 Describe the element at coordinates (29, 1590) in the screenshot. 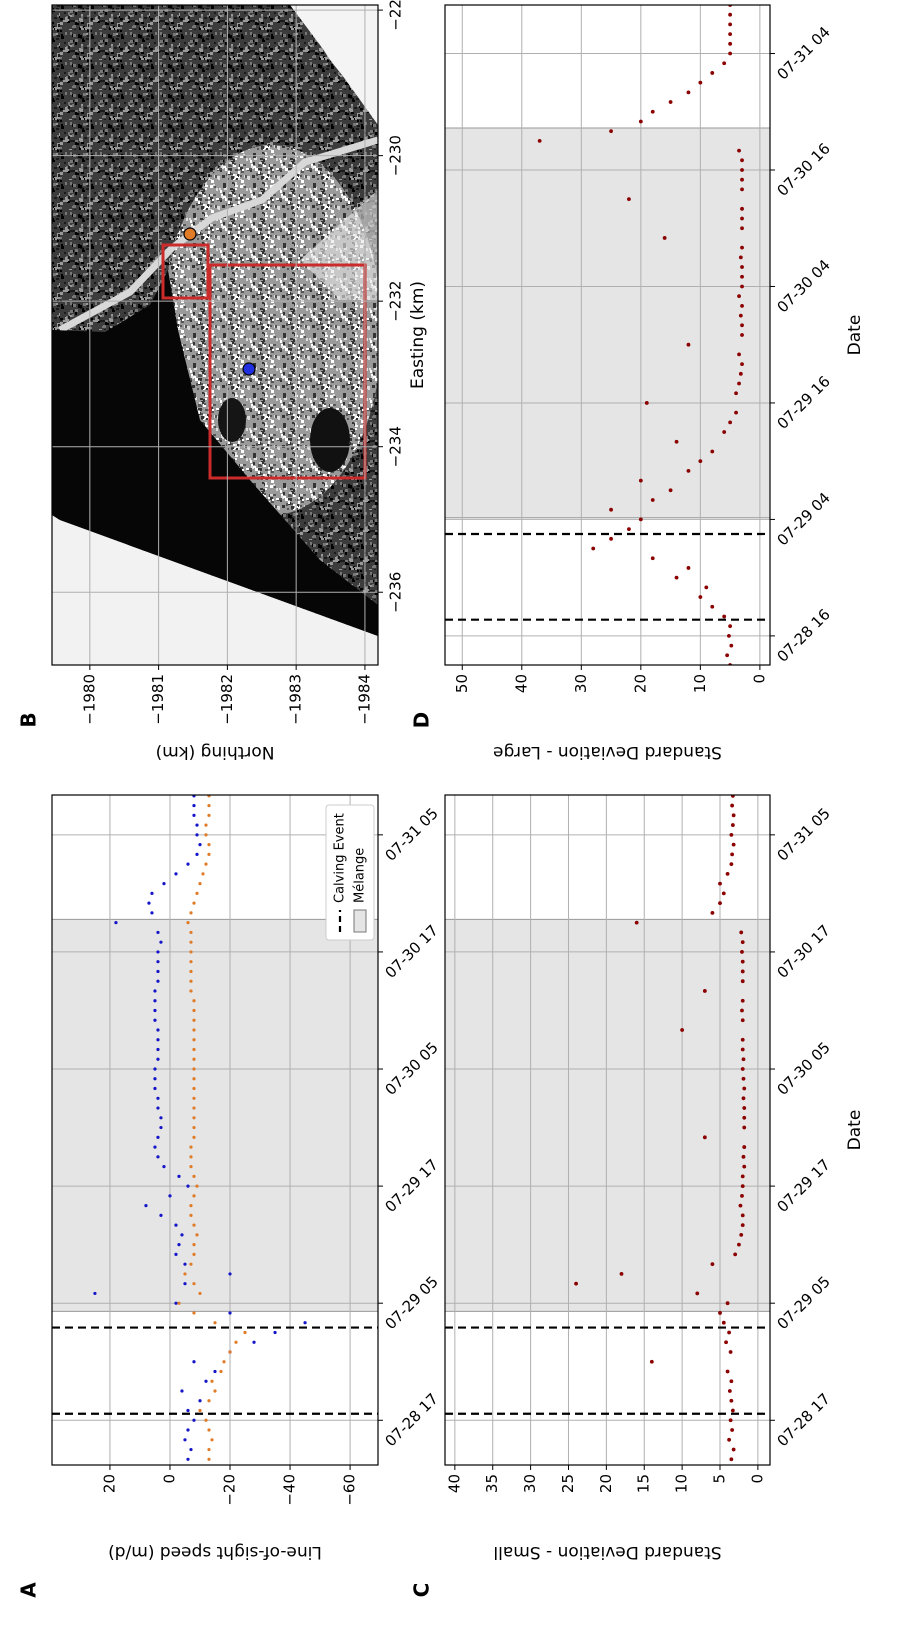

I see `panel-label: A` at that location.